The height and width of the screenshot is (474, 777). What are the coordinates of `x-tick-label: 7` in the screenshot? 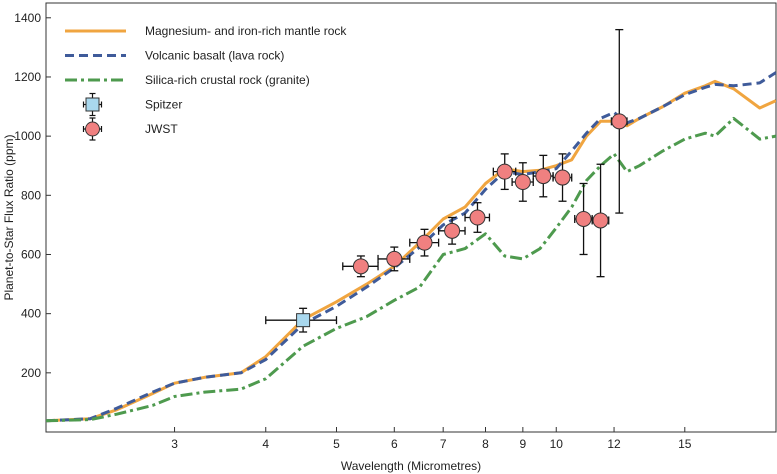 It's located at (443, 444).